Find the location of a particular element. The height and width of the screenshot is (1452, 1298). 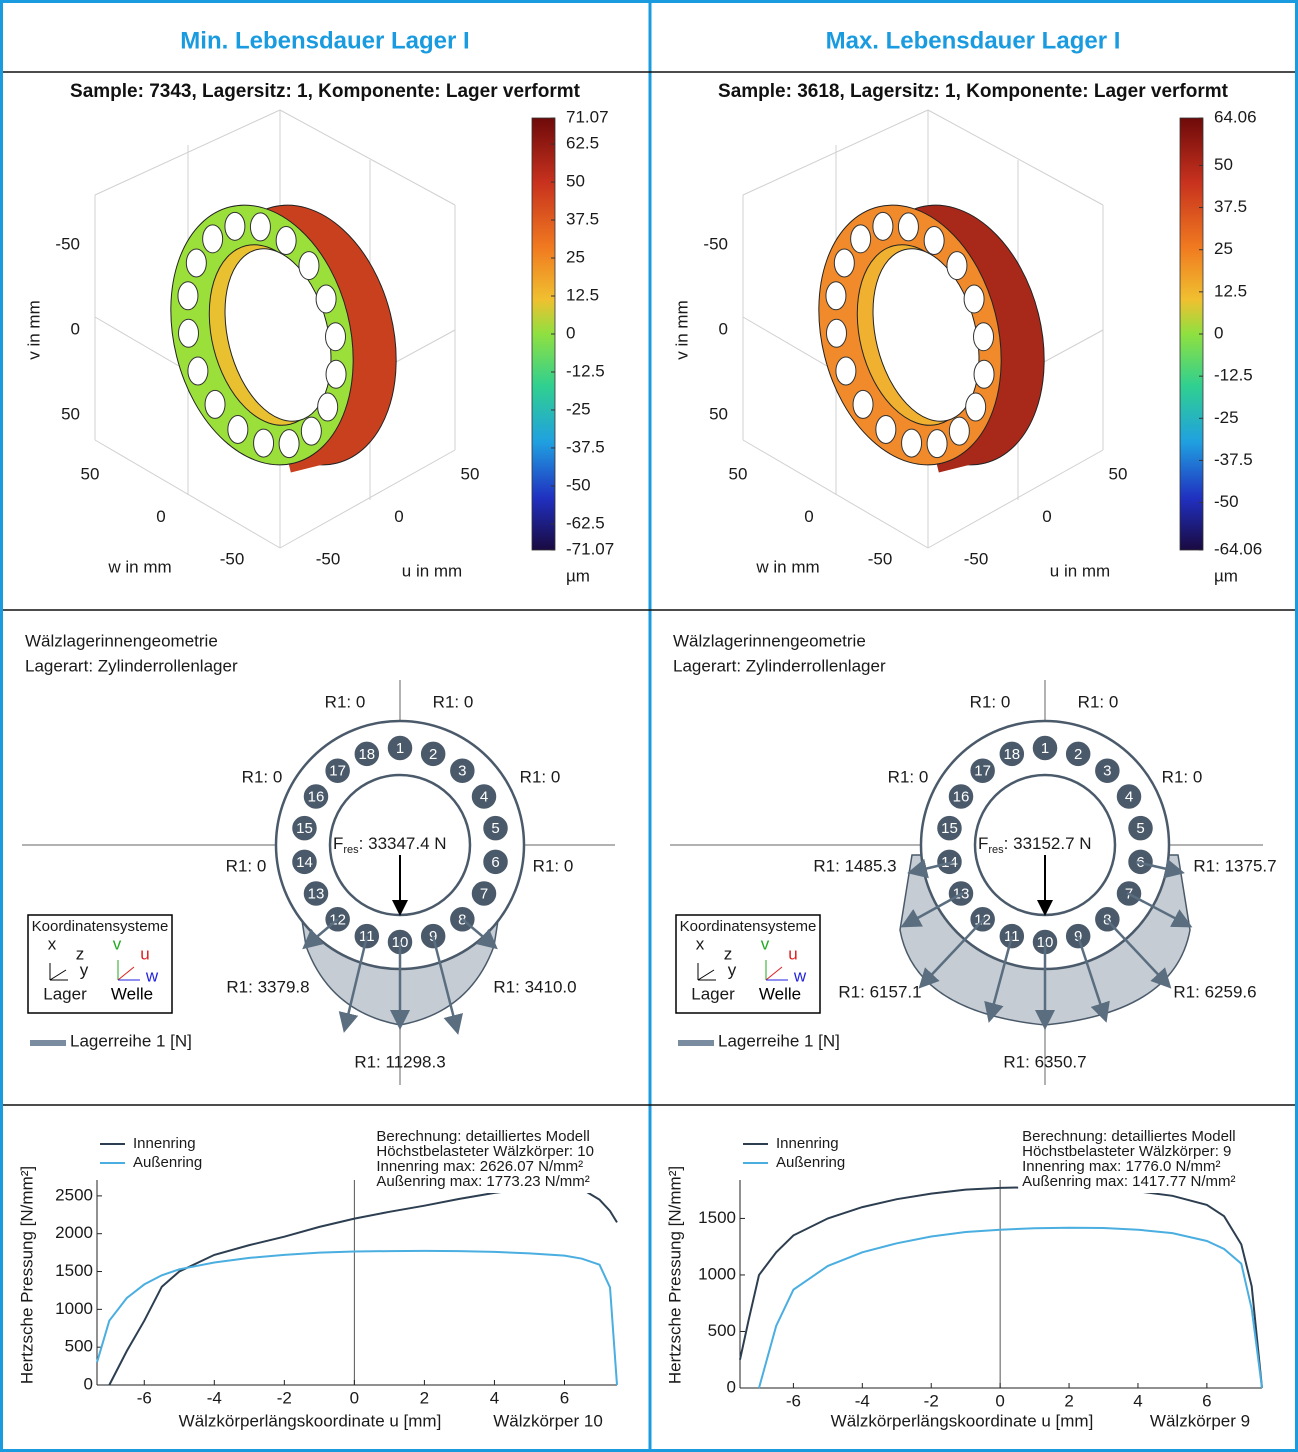

legend-label: Innenring is located at coordinates (164, 1143).